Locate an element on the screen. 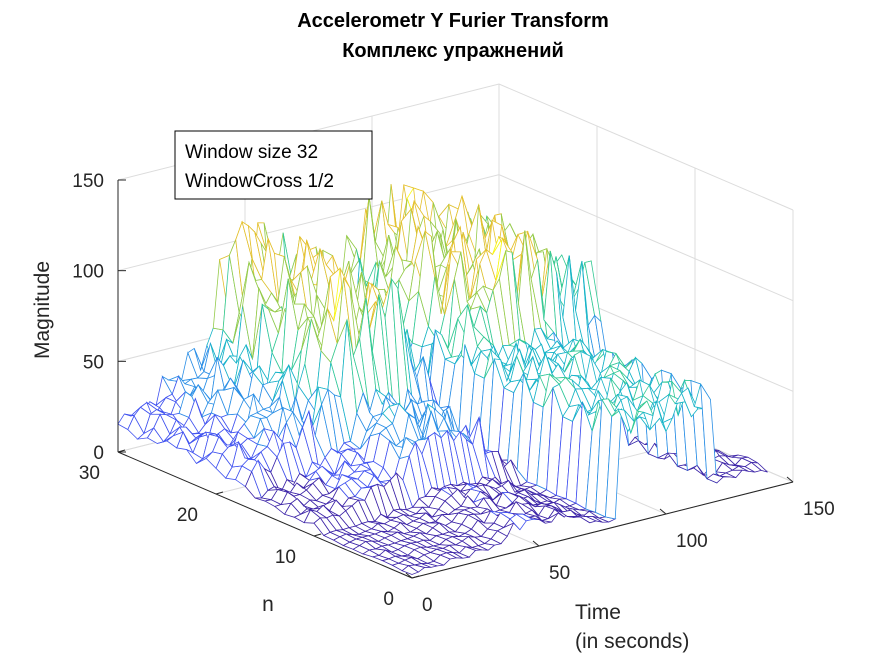 This screenshot has height=656, width=875. x-axis-label-line1: Time is located at coordinates (598, 612).